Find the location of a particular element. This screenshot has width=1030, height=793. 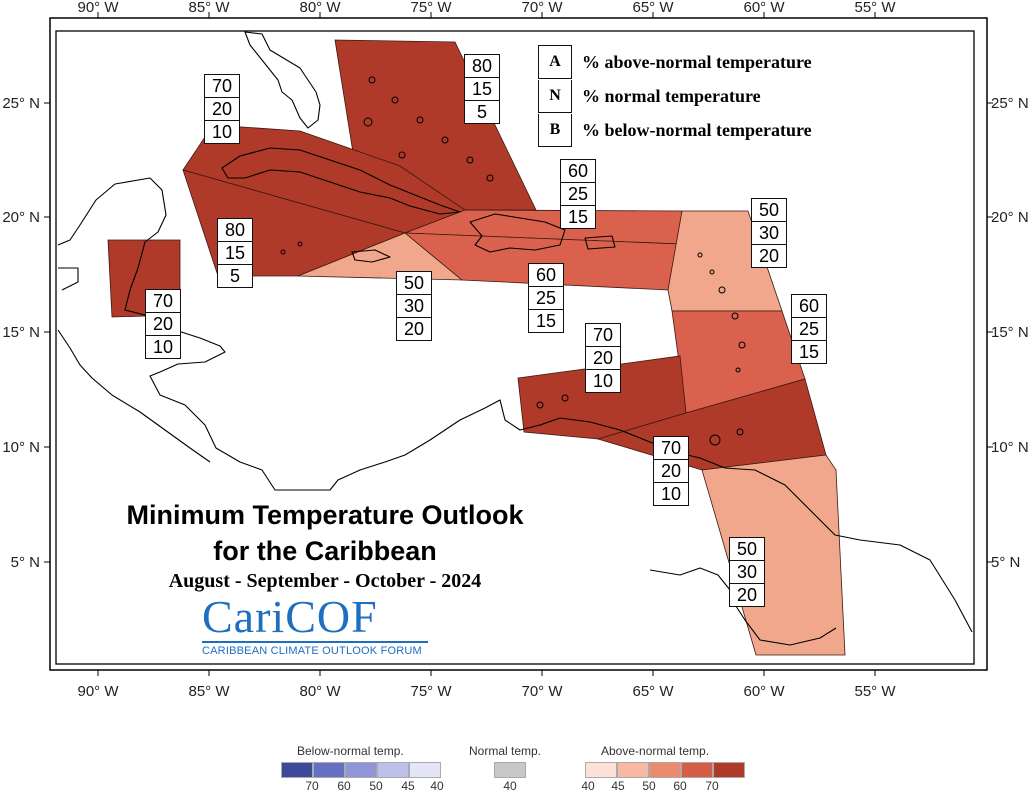

prob-box-cayman: 80 15 5 is located at coordinates (235, 253).